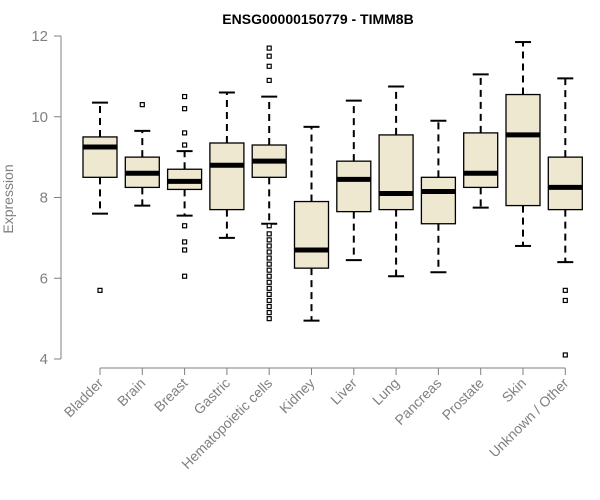 Image resolution: width=600 pixels, height=500 pixels. What do you see at coordinates (44, 359) in the screenshot?
I see `y-tick-label: 4` at bounding box center [44, 359].